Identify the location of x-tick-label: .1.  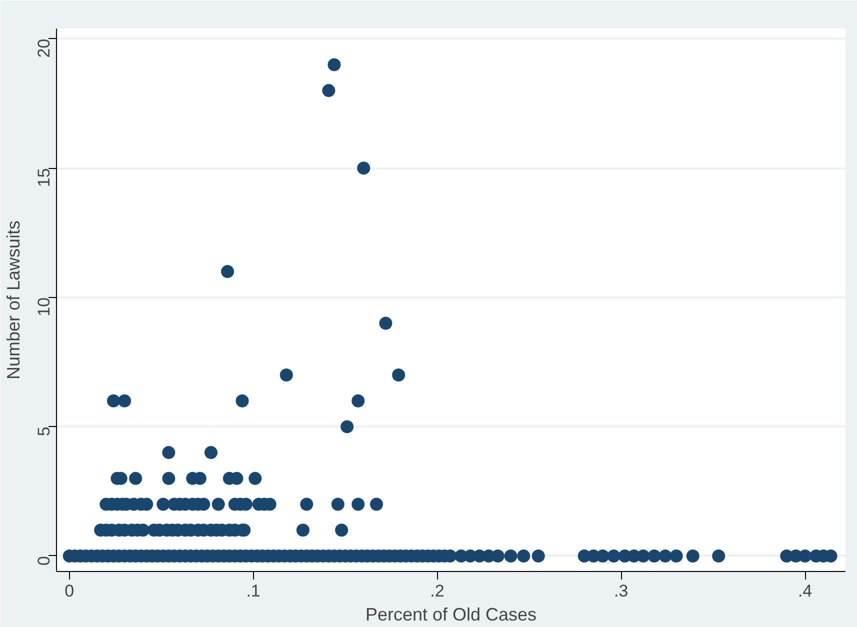
(253, 591).